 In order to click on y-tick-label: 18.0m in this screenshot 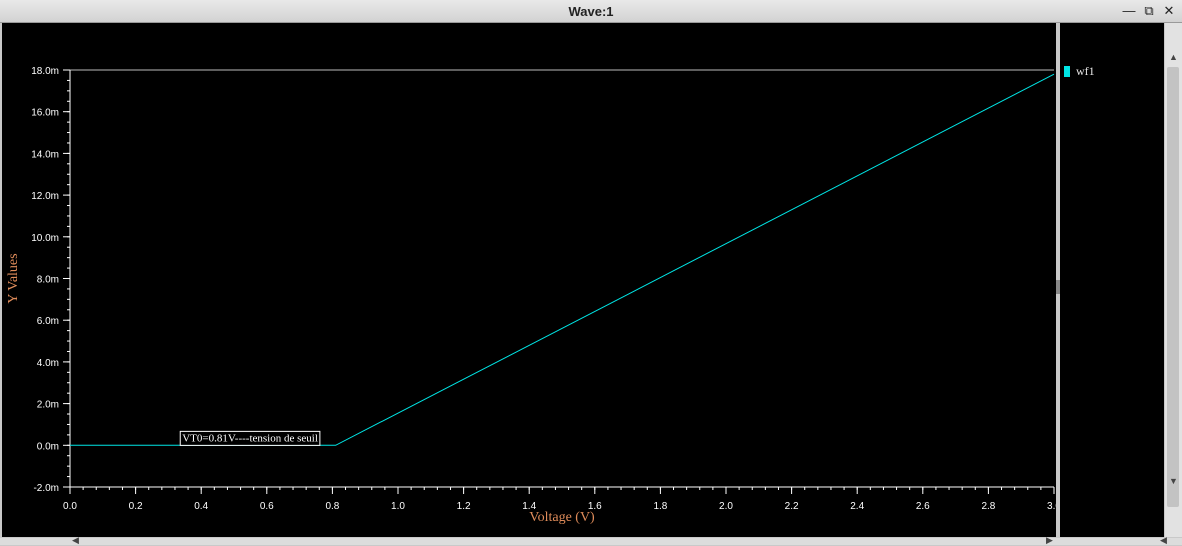, I will do `click(45, 71)`.